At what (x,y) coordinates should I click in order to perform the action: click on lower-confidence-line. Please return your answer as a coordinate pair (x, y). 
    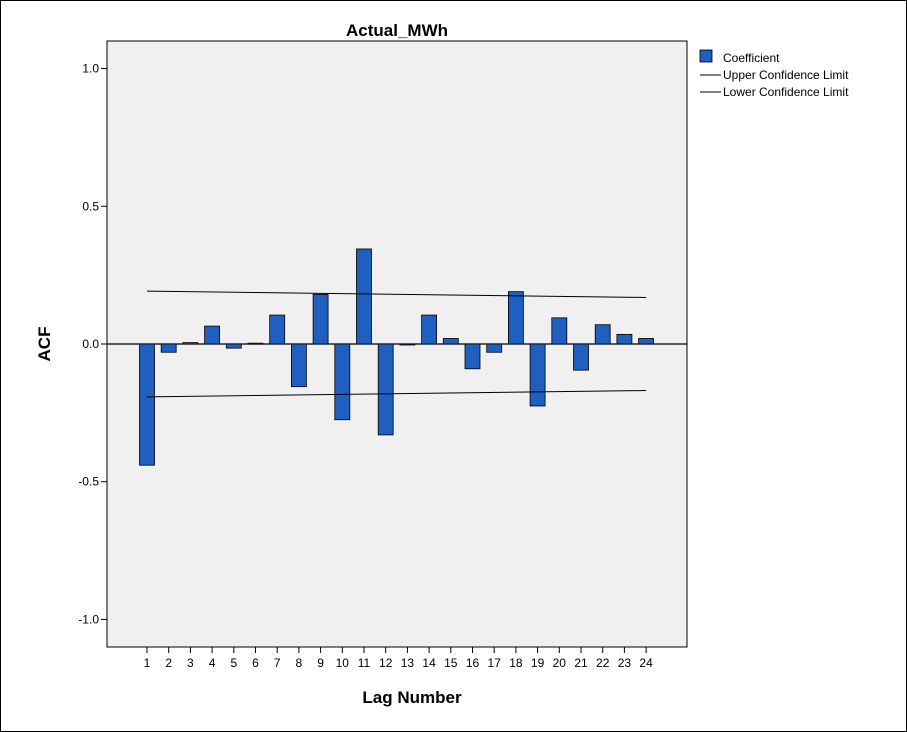
    Looking at the image, I should click on (396, 394).